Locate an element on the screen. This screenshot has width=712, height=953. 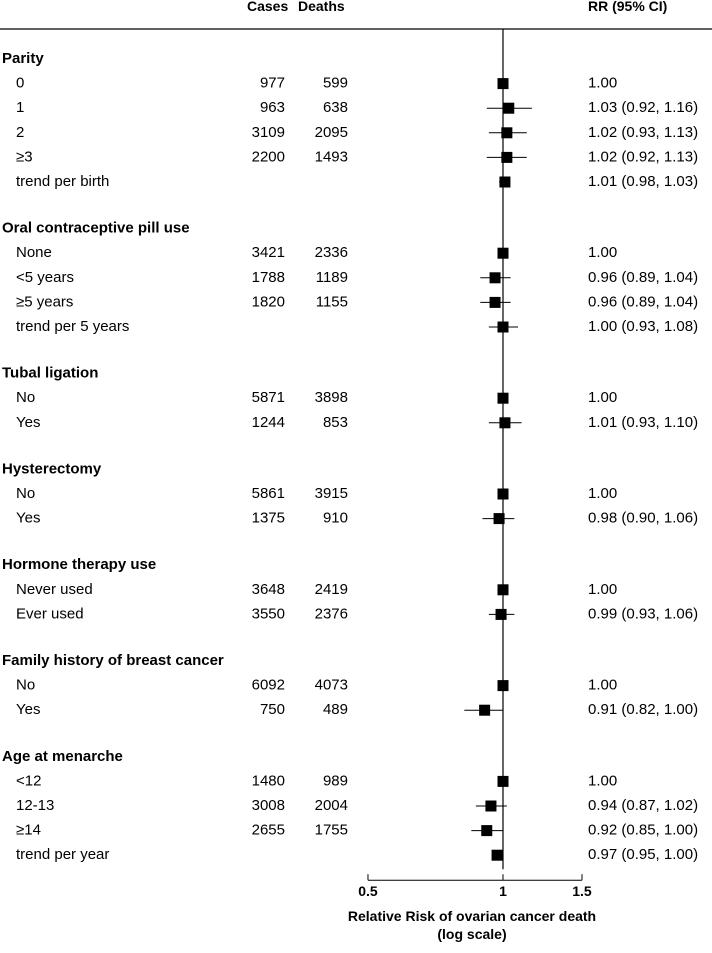
row-label: <12 is located at coordinates (28, 780).